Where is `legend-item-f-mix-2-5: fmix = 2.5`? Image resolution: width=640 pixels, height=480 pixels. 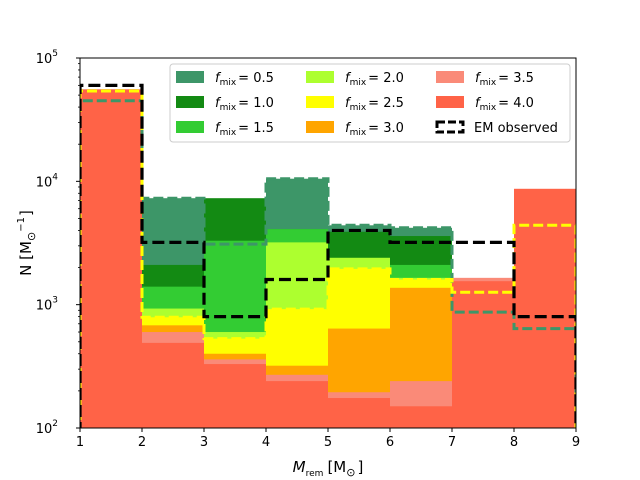 legend-item-f-mix-2-5: fmix = 2.5 is located at coordinates (355, 104).